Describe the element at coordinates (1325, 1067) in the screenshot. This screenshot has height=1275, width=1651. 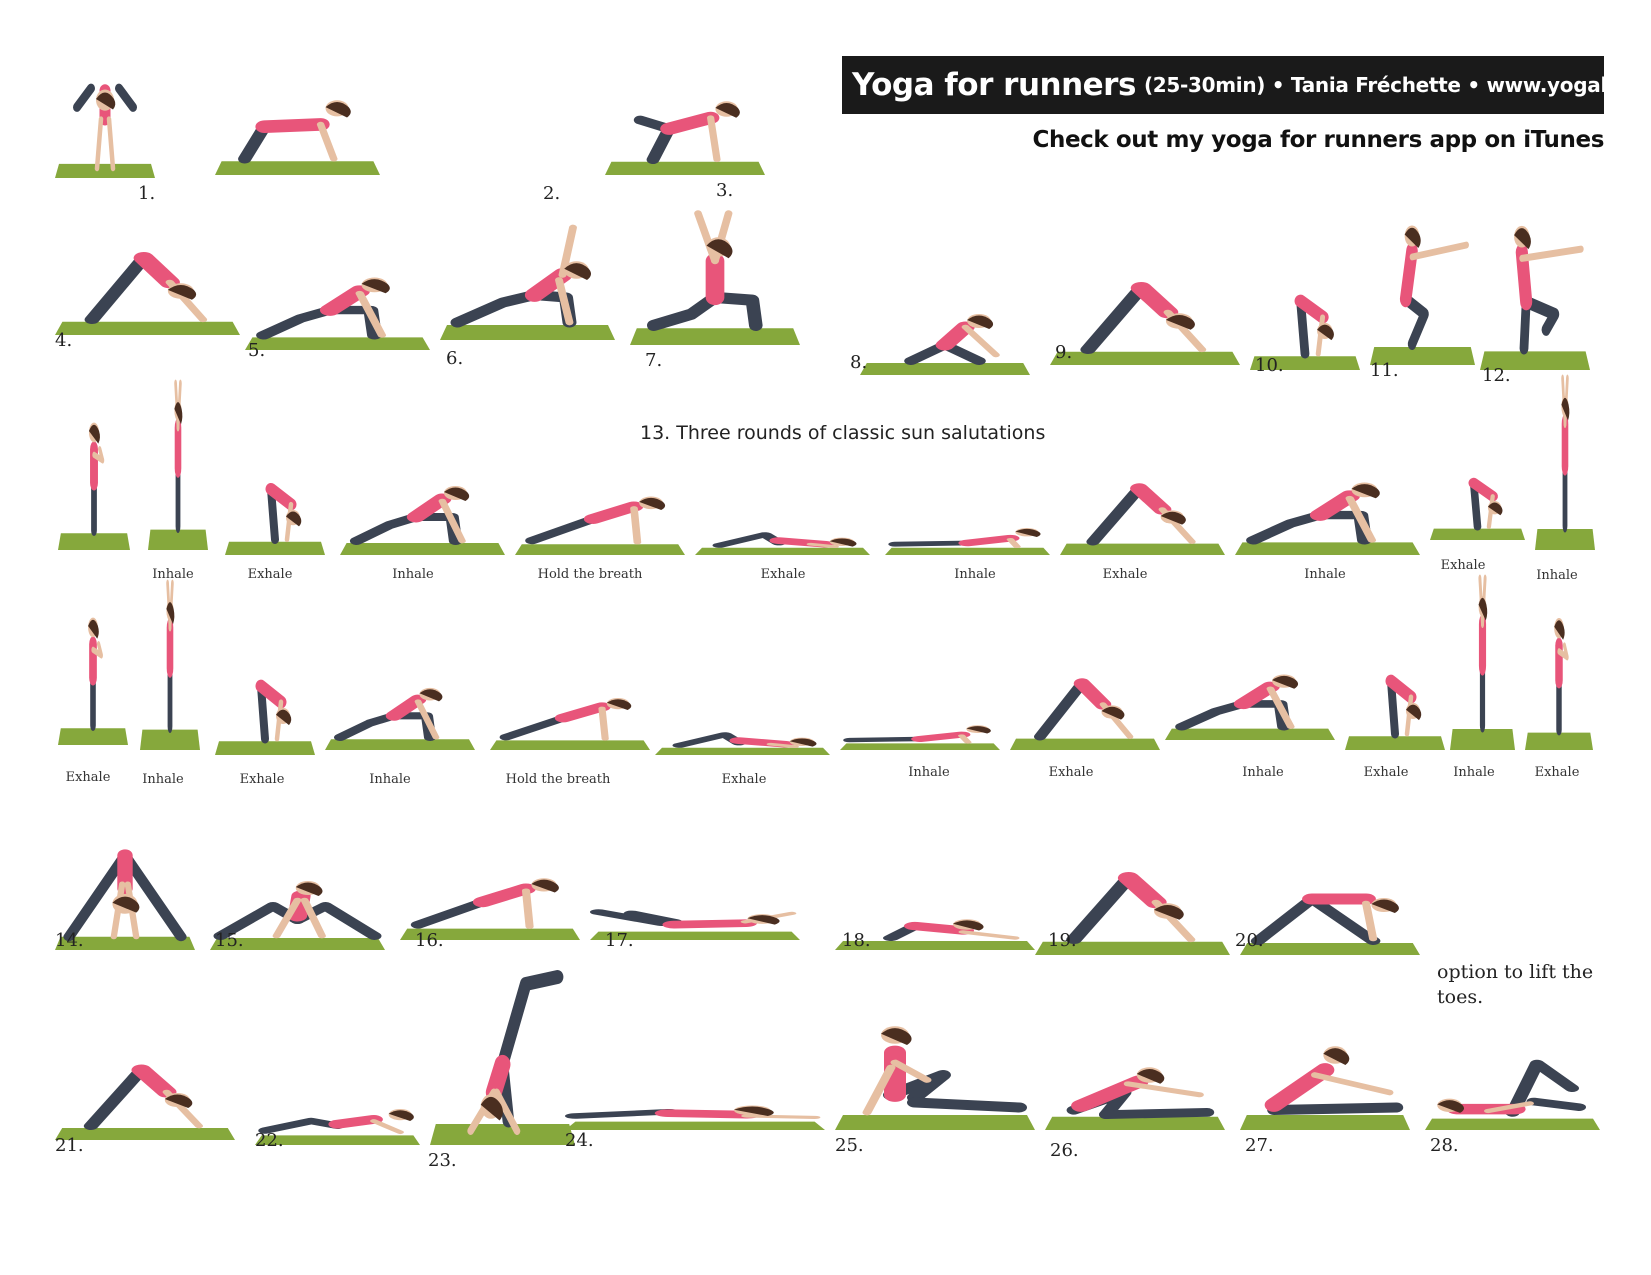
I see `seated-forward-fold-icon` at that location.